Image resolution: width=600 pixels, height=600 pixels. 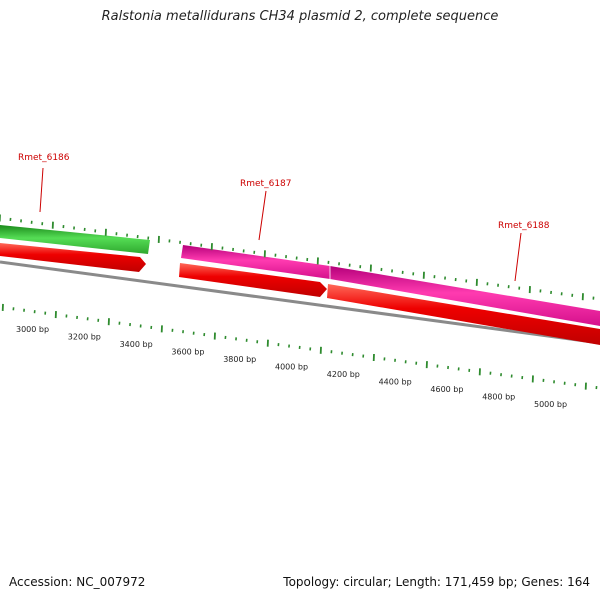 What do you see at coordinates (77, 582) in the screenshot?
I see `accession-text: Accession: NC_007972` at bounding box center [77, 582].